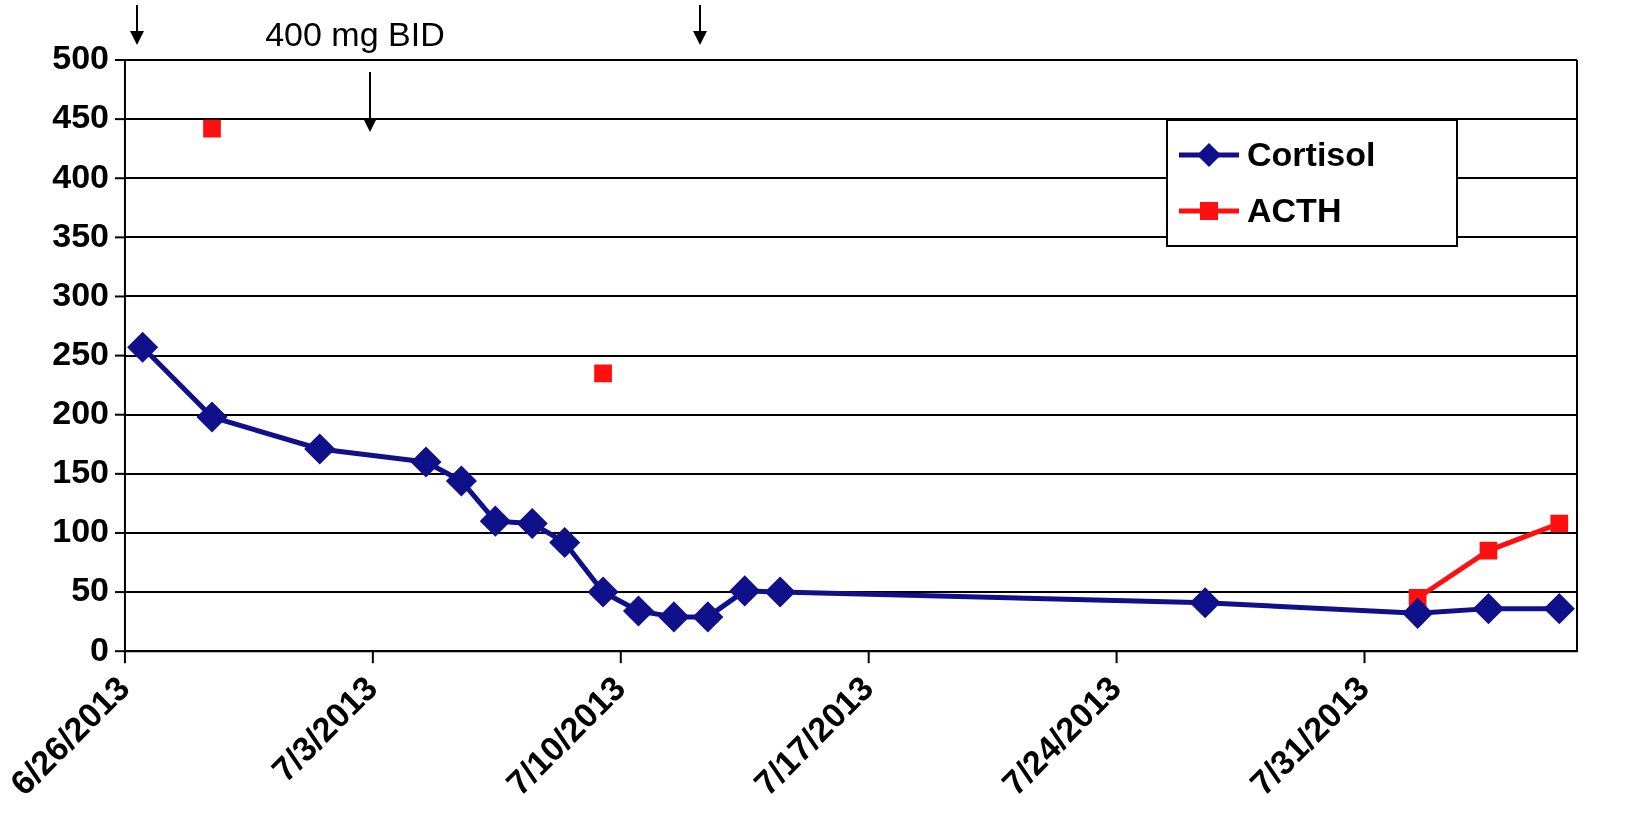 Image resolution: width=1637 pixels, height=833 pixels. What do you see at coordinates (355, 34) in the screenshot?
I see `text: 400 mg BID` at bounding box center [355, 34].